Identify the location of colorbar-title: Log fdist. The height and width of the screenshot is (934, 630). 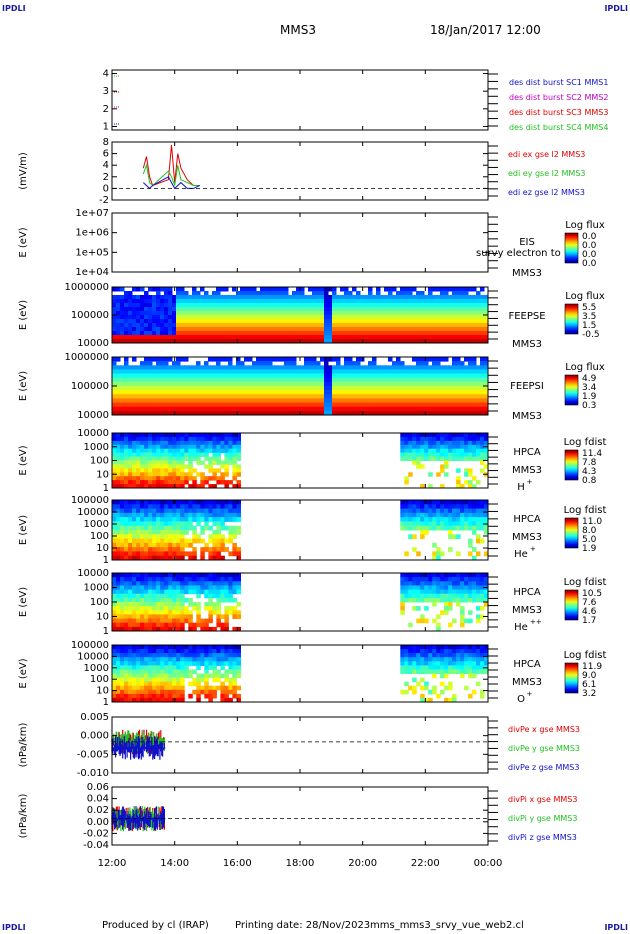
(585, 510).